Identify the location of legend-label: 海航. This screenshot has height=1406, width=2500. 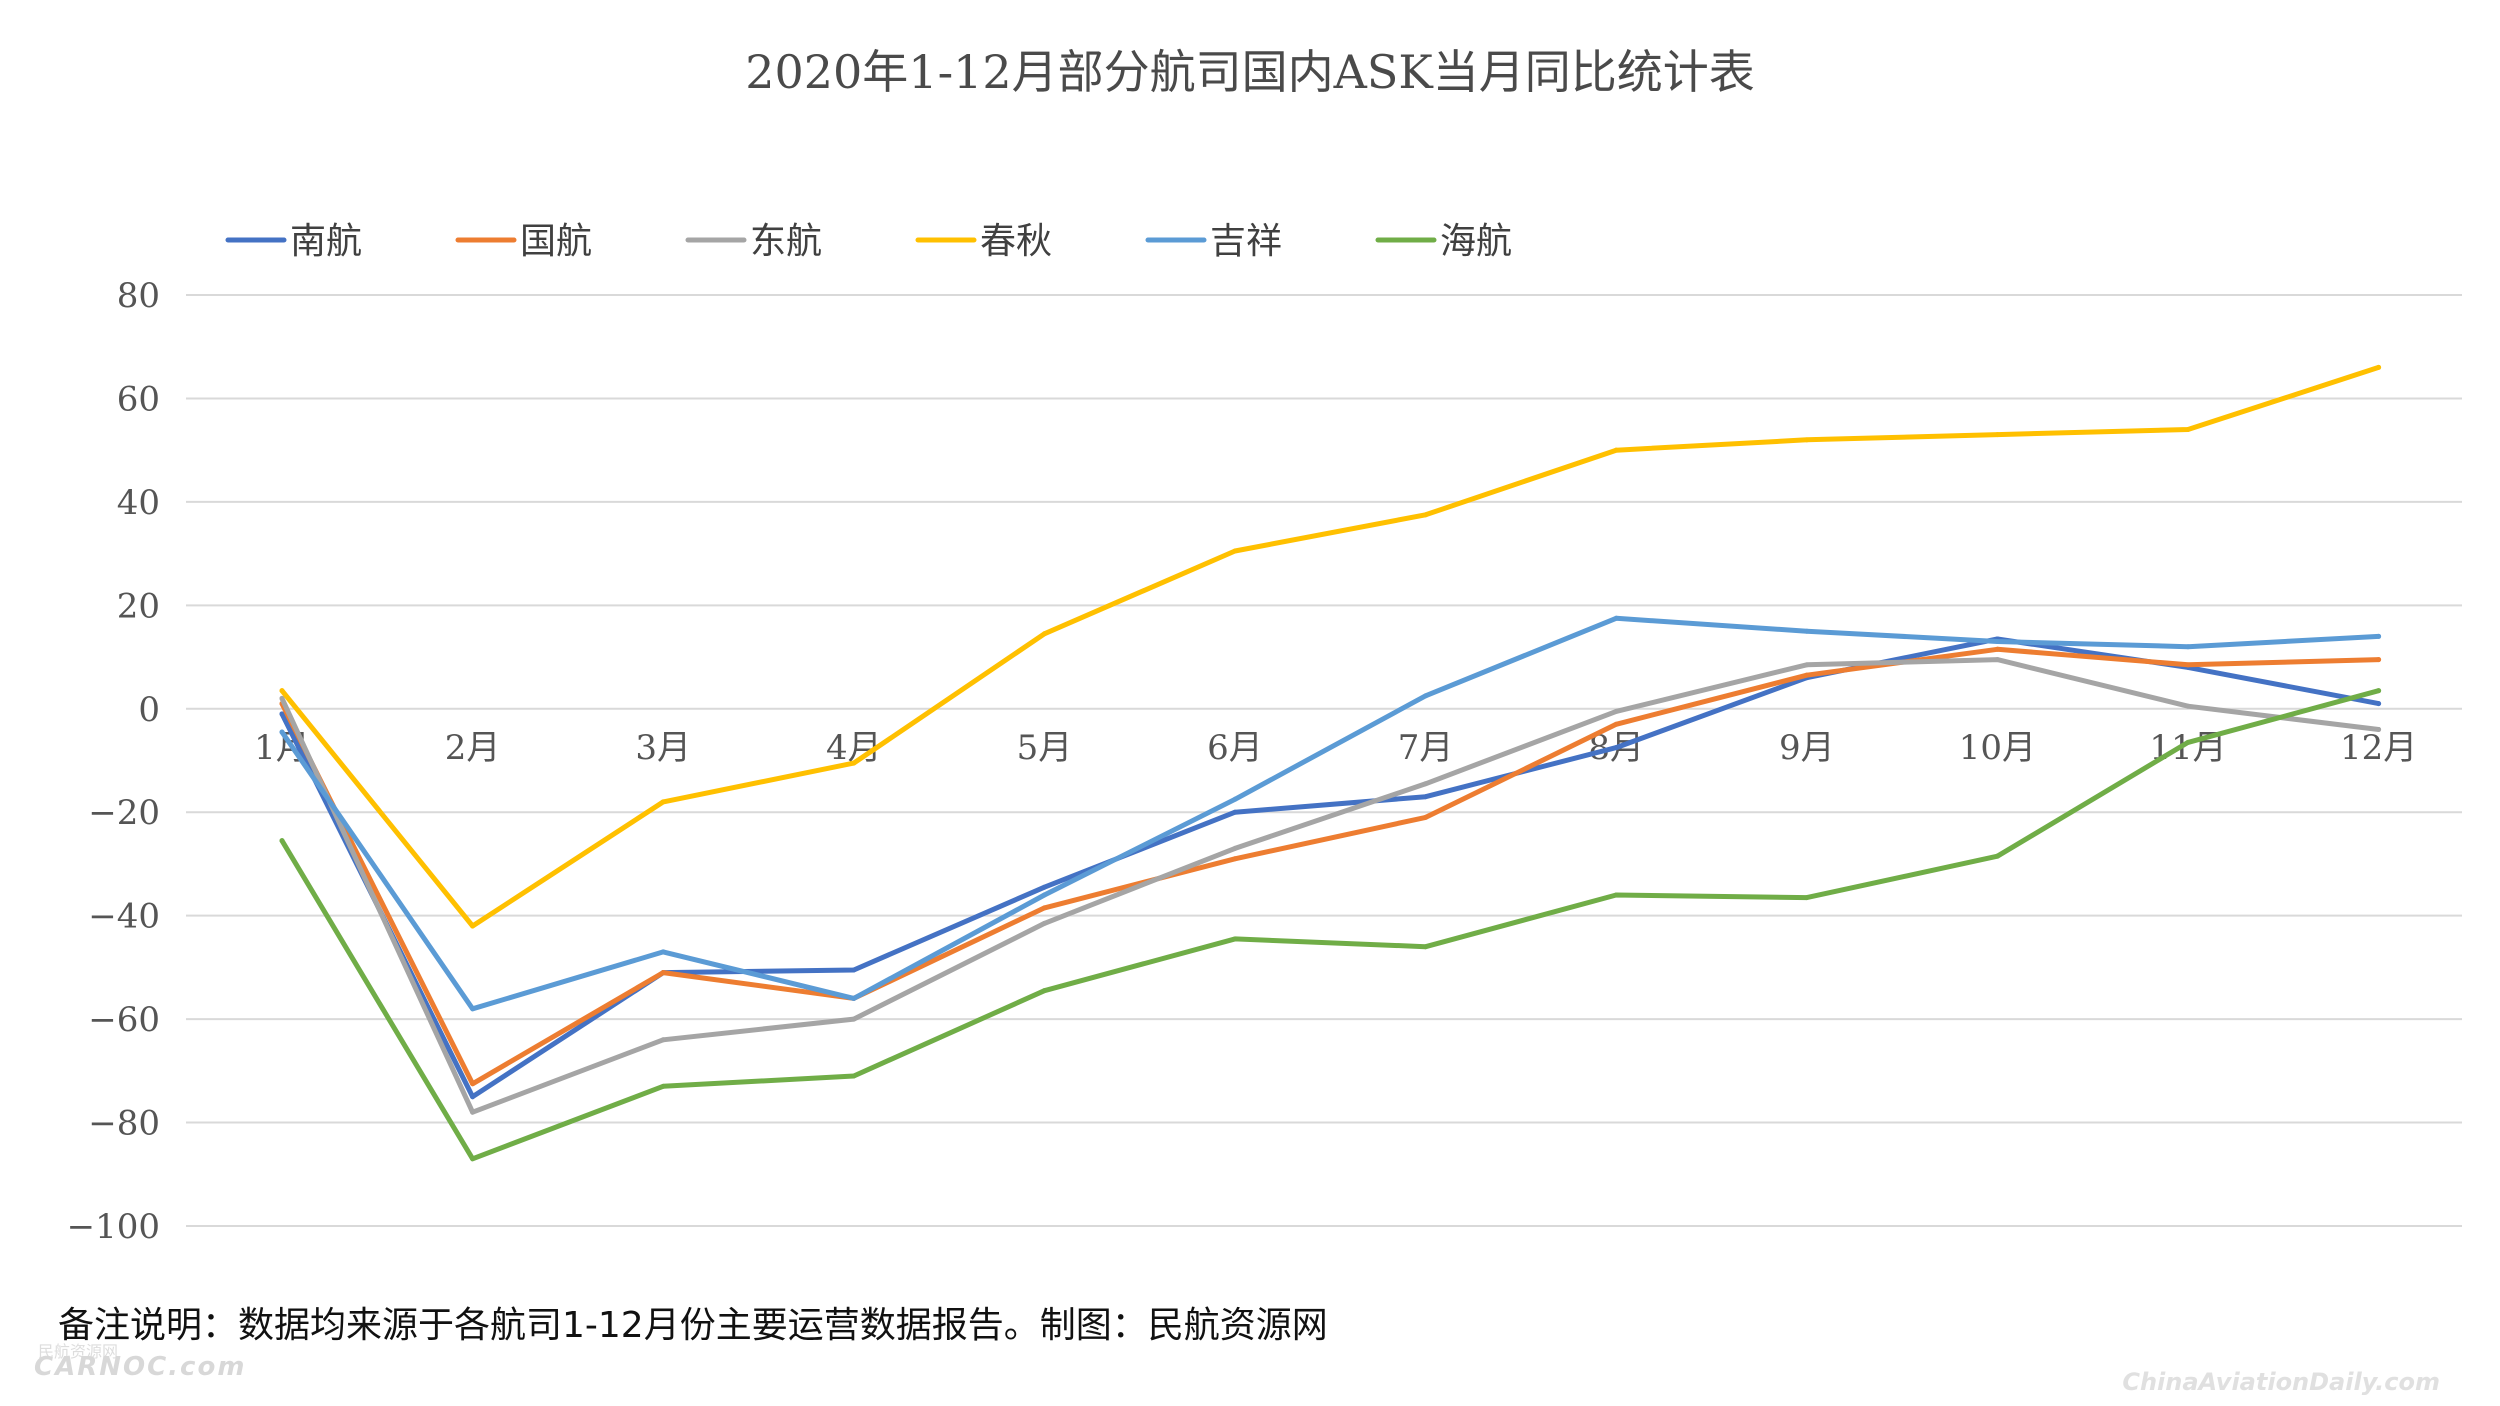
(1476, 241).